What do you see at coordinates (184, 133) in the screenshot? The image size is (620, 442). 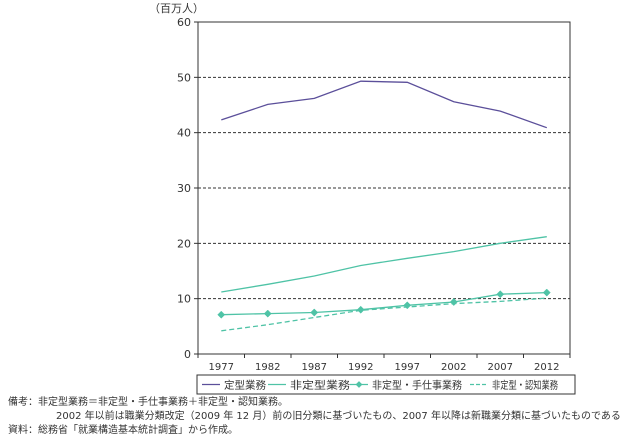 I see `y-tick-label: 40` at bounding box center [184, 133].